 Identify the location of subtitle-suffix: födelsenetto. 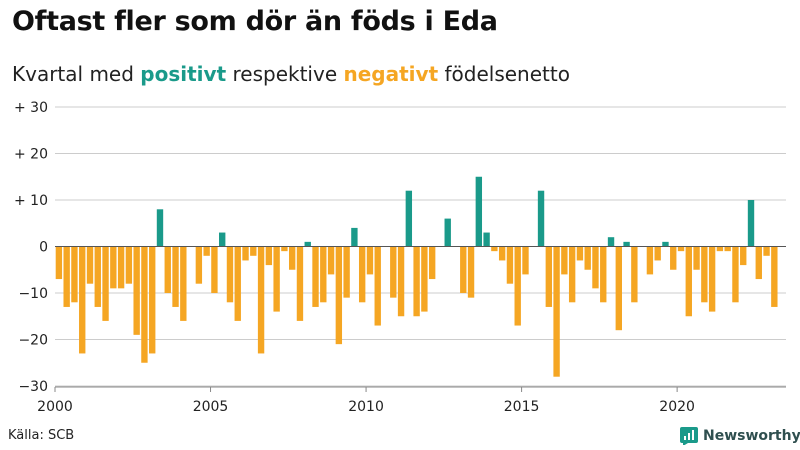
(507, 74).